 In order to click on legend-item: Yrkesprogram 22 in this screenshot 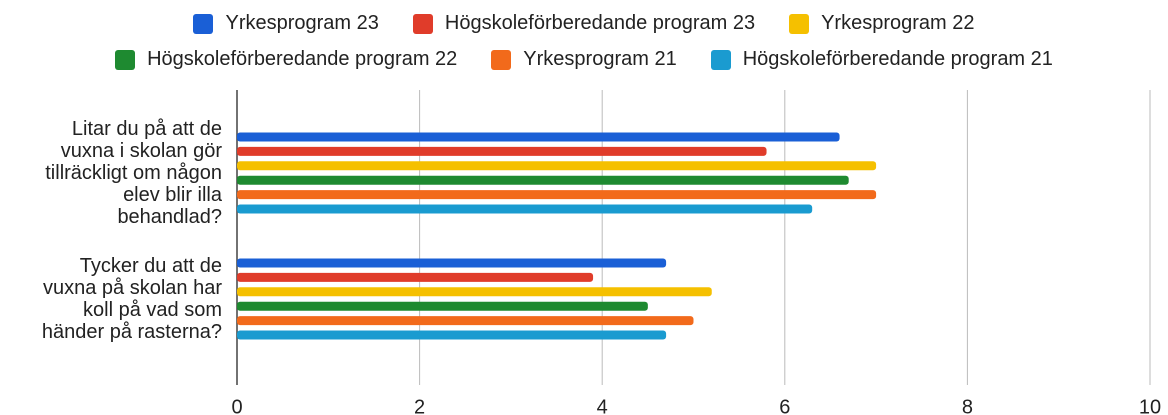, I will do `click(882, 23)`.